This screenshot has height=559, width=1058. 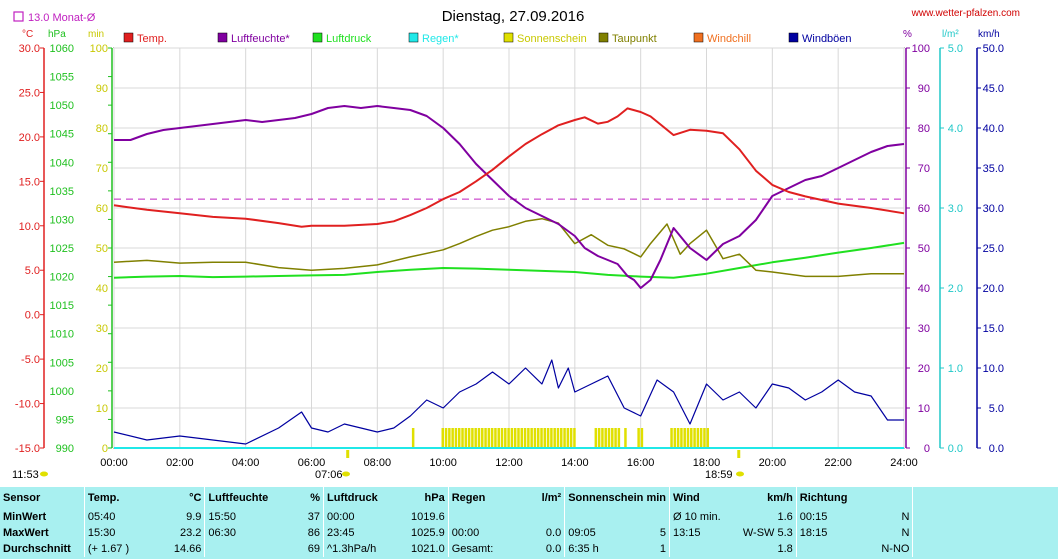 I want to click on x-tick-label: 14:00, so click(x=575, y=463).